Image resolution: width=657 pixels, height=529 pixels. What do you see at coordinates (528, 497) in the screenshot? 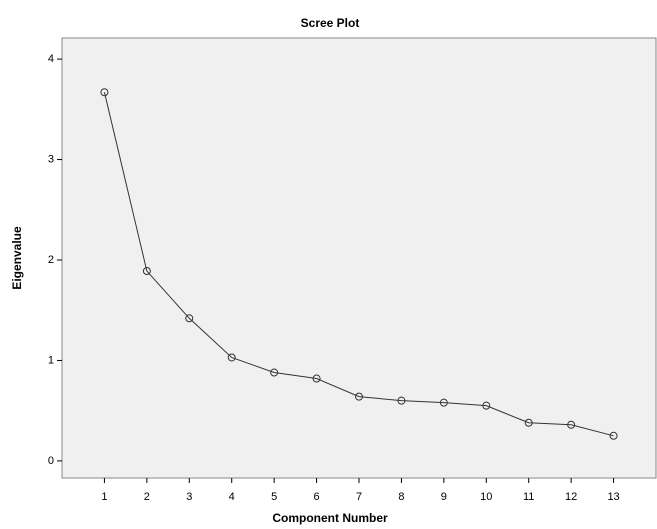
I see `x-tick-label: 11` at bounding box center [528, 497].